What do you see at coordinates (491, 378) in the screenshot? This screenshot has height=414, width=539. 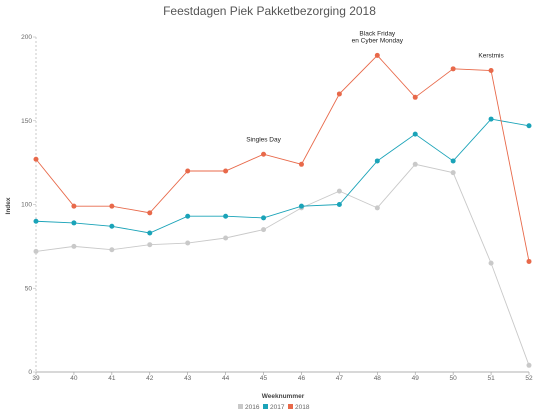 I see `x-tick-label: 51` at bounding box center [491, 378].